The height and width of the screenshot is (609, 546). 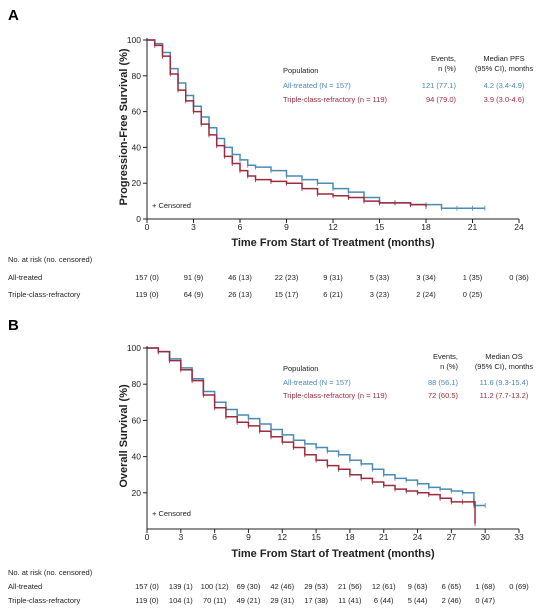 I want to click on risk-value-triple-class-refractory: 5 (44), so click(x=418, y=600).